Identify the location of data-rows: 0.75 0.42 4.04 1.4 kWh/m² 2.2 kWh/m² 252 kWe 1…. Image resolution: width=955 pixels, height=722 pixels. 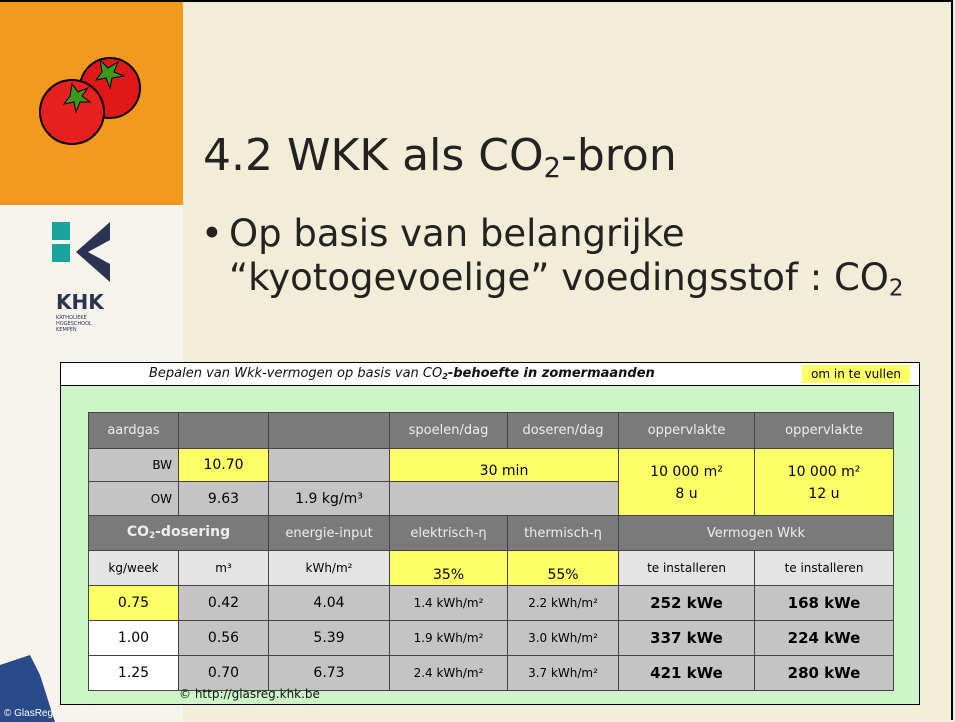
(491, 638).